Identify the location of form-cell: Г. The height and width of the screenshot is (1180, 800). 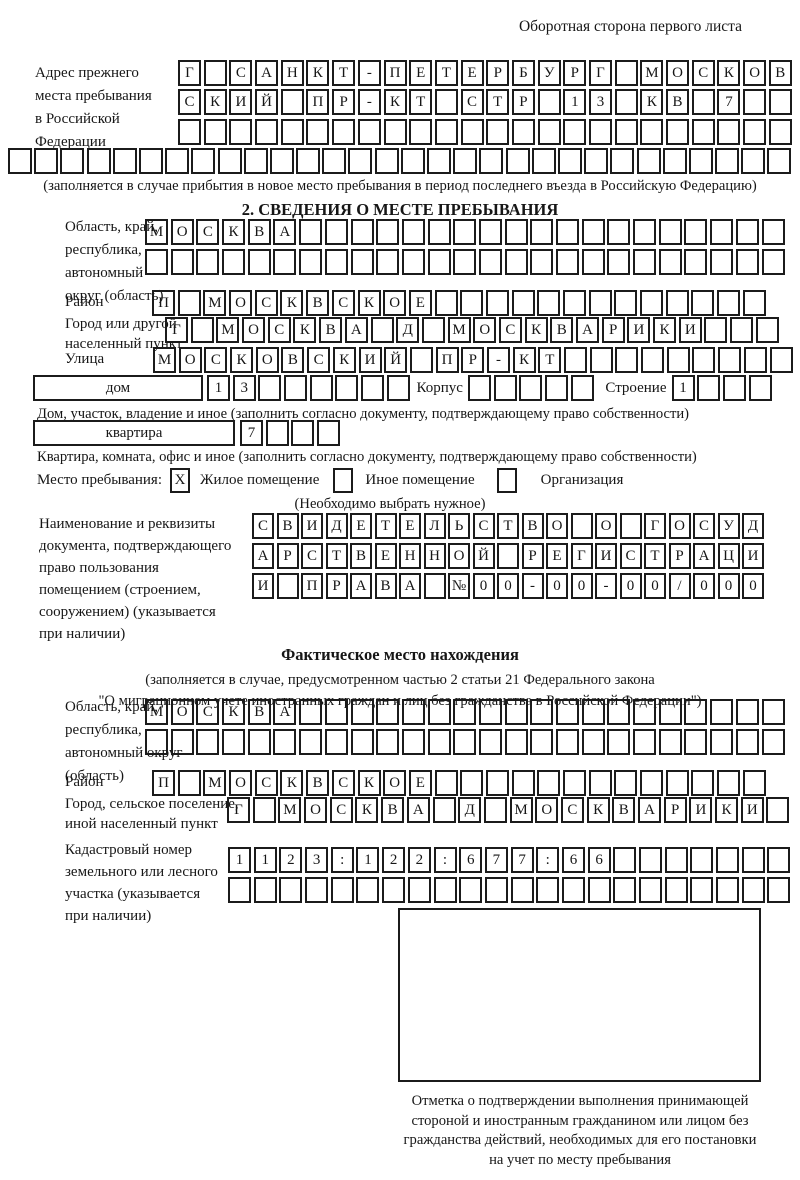
(655, 526).